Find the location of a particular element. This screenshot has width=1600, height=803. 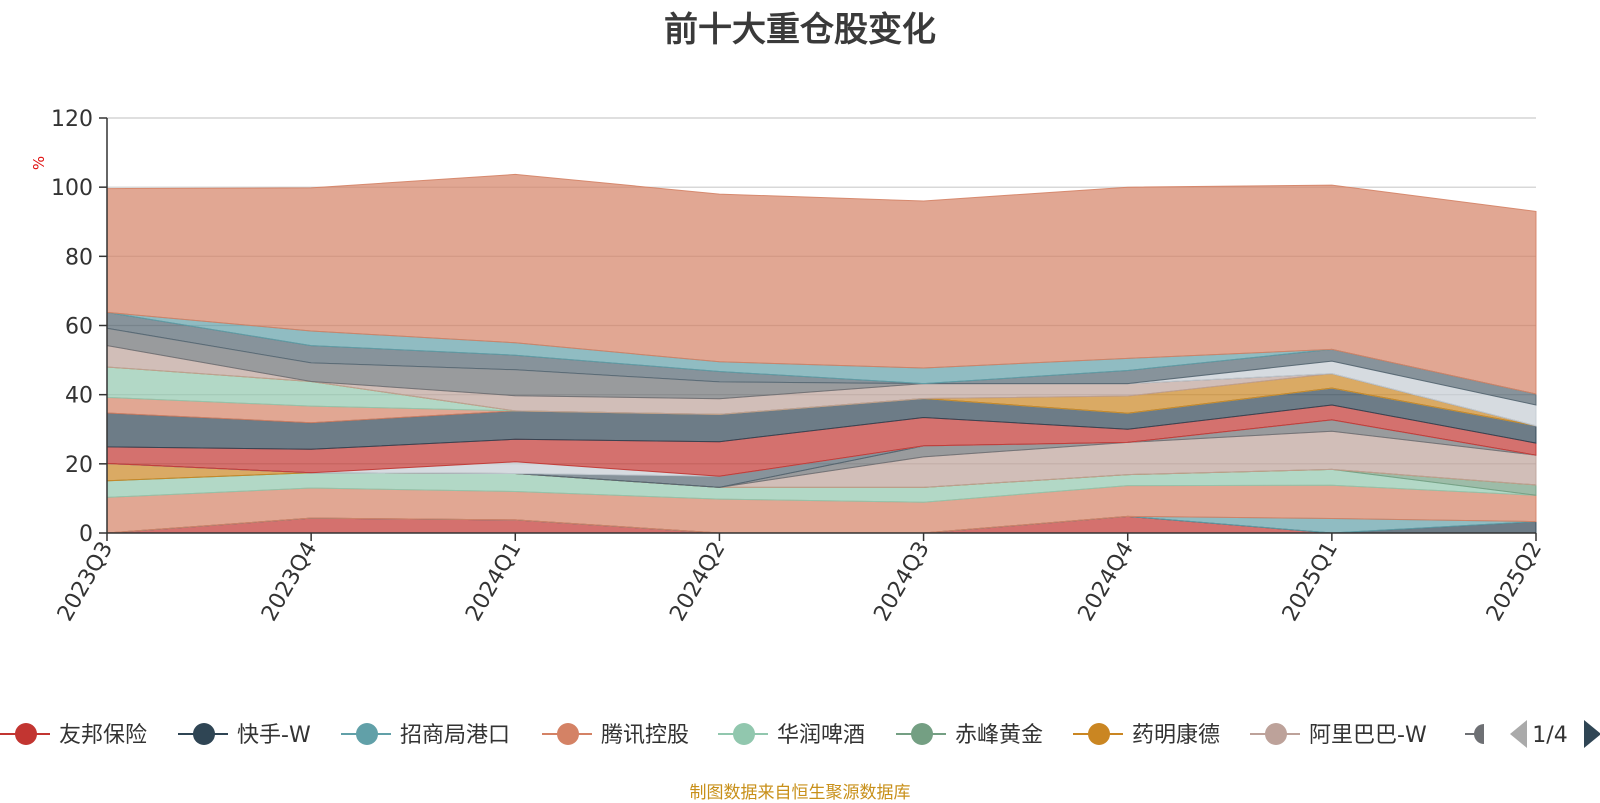

legend-item: 招商局港口 is located at coordinates (425, 735).